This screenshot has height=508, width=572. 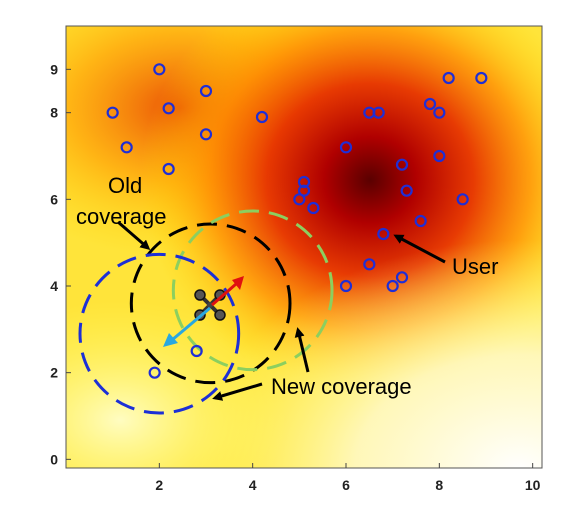 What do you see at coordinates (252, 290) in the screenshot?
I see `green-coverage-circle` at bounding box center [252, 290].